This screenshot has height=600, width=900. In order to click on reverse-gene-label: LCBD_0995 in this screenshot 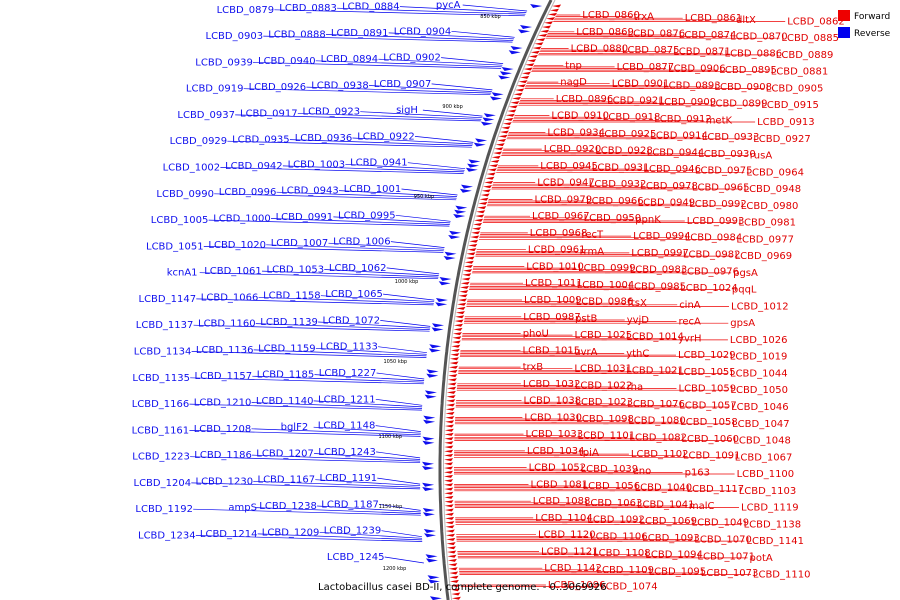, I will do `click(367, 215)`.